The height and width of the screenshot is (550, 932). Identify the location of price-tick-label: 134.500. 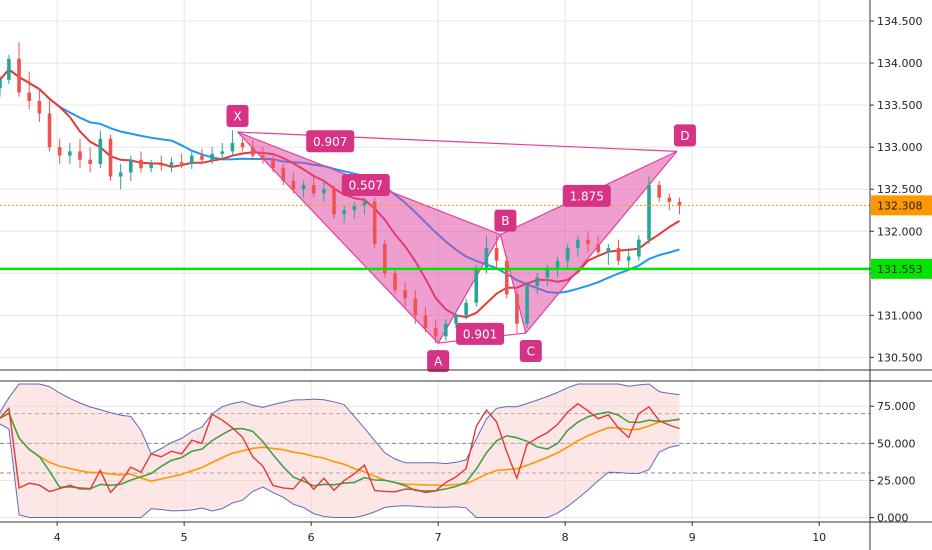
(900, 21).